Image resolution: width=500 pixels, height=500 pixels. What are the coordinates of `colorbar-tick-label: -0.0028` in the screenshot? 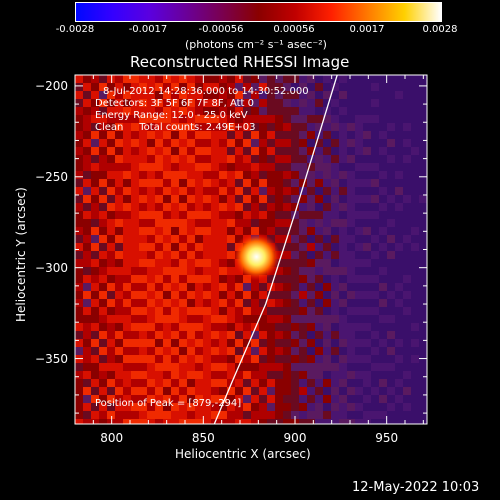 It's located at (75, 29).